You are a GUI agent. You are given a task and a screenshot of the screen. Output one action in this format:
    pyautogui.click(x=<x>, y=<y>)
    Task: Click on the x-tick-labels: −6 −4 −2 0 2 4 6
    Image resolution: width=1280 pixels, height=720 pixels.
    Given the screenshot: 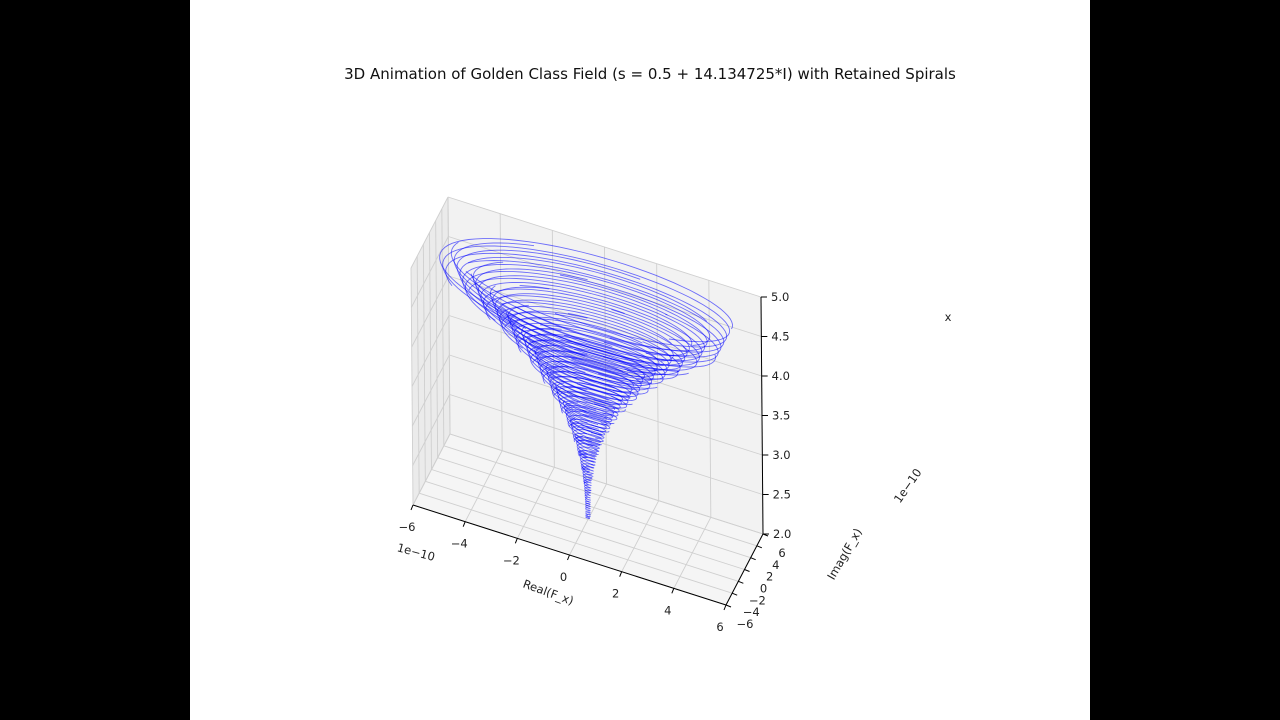 What is the action you would take?
    pyautogui.click(x=563, y=569)
    